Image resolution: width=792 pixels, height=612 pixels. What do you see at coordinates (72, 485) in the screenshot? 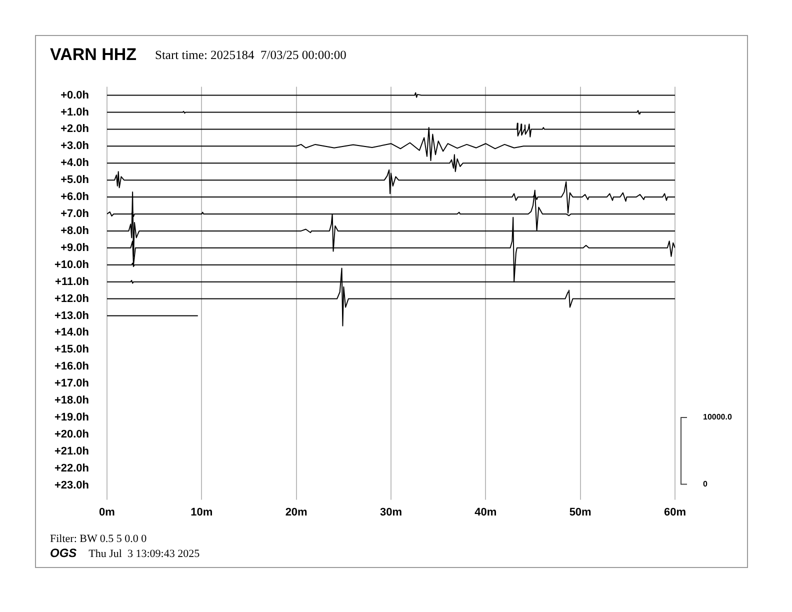
I see `y-tick-label: +23.0h` at bounding box center [72, 485].